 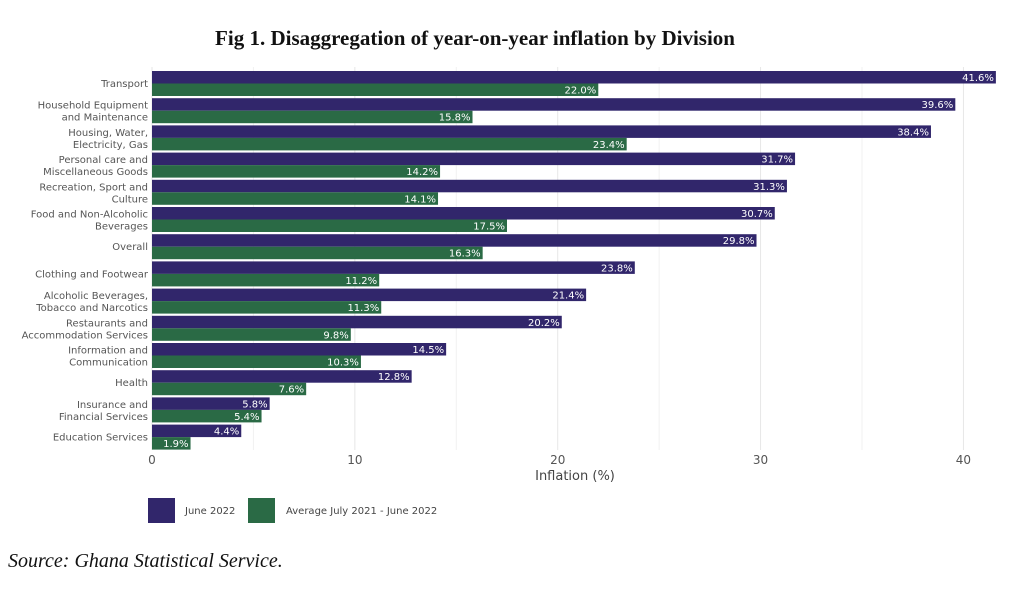 What do you see at coordinates (963, 460) in the screenshot?
I see `x-tick-label: 40` at bounding box center [963, 460].